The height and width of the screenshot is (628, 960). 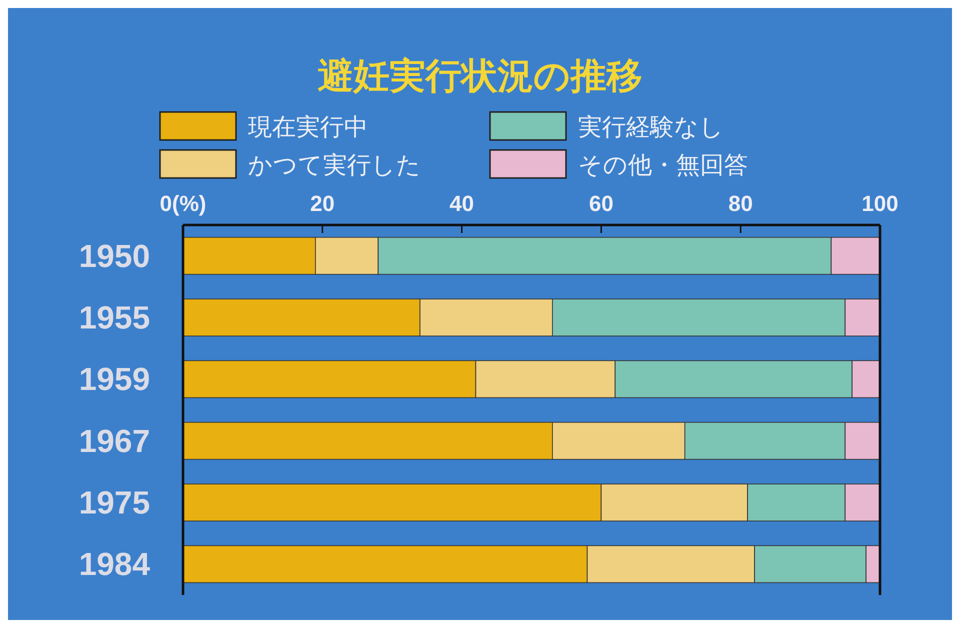 I want to click on legend-label: かつて実行した, so click(x=334, y=165).